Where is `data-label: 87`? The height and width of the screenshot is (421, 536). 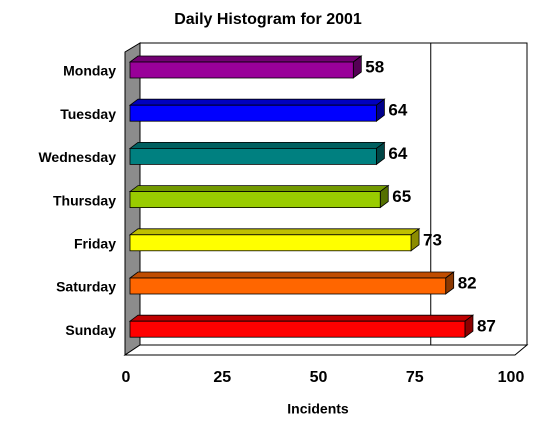 data-label: 87 is located at coordinates (486, 326).